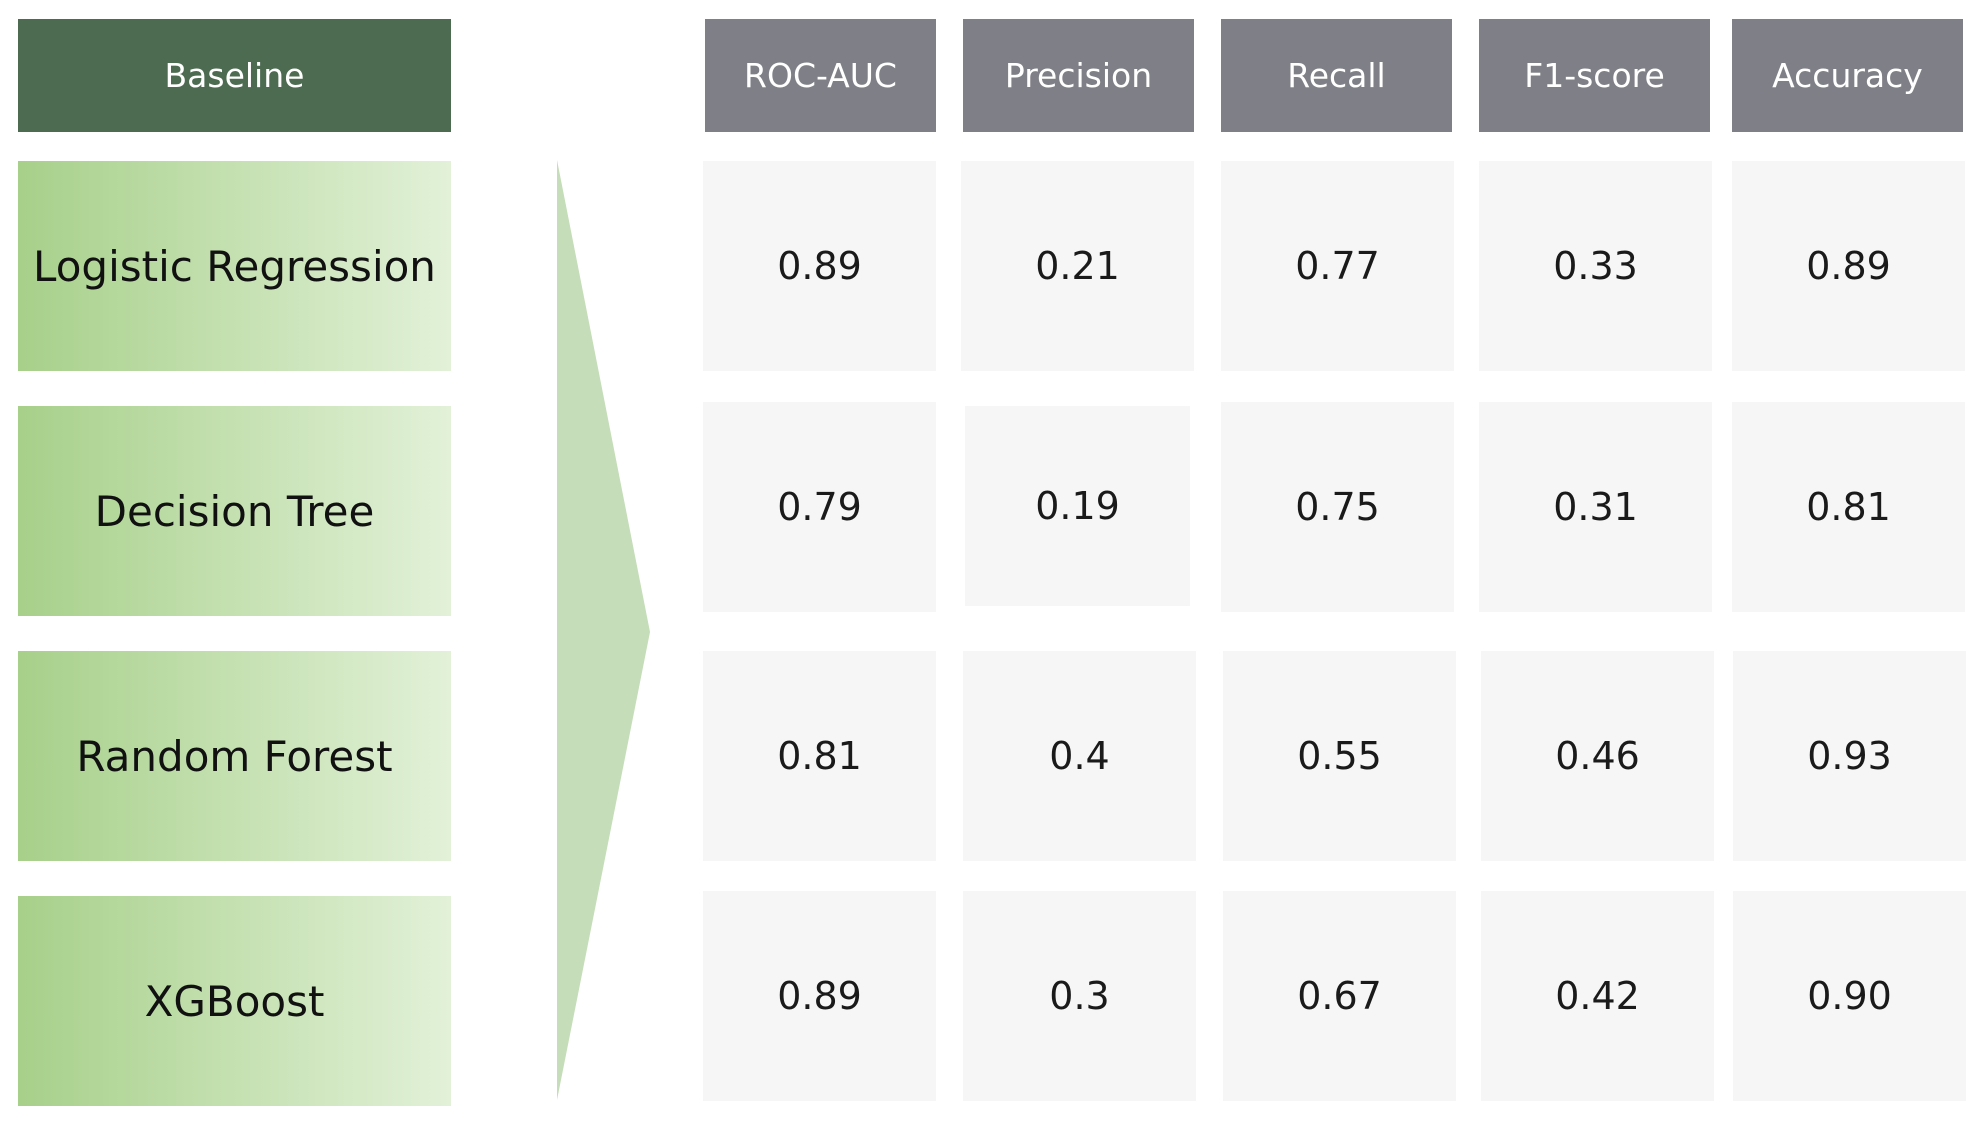  What do you see at coordinates (820, 75) in the screenshot?
I see `metric-header-roc-auc: ROC-AUC` at bounding box center [820, 75].